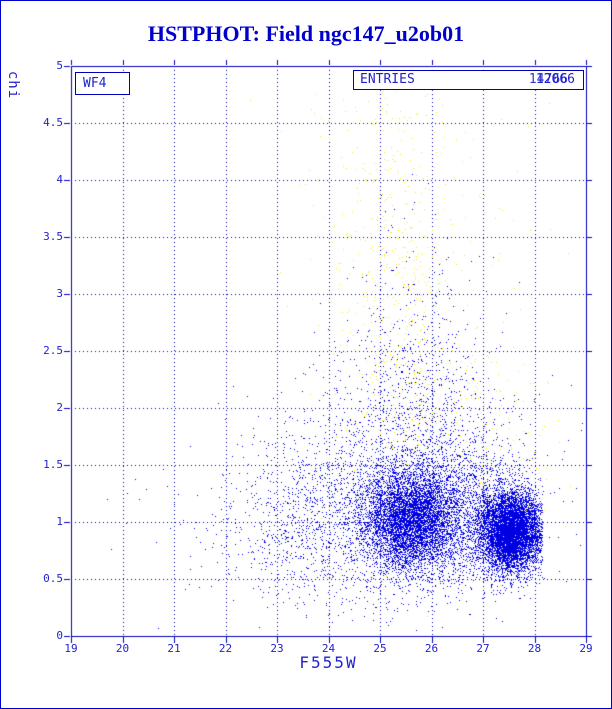  What do you see at coordinates (122, 648) in the screenshot?
I see `x-tick-label: 20` at bounding box center [122, 648].